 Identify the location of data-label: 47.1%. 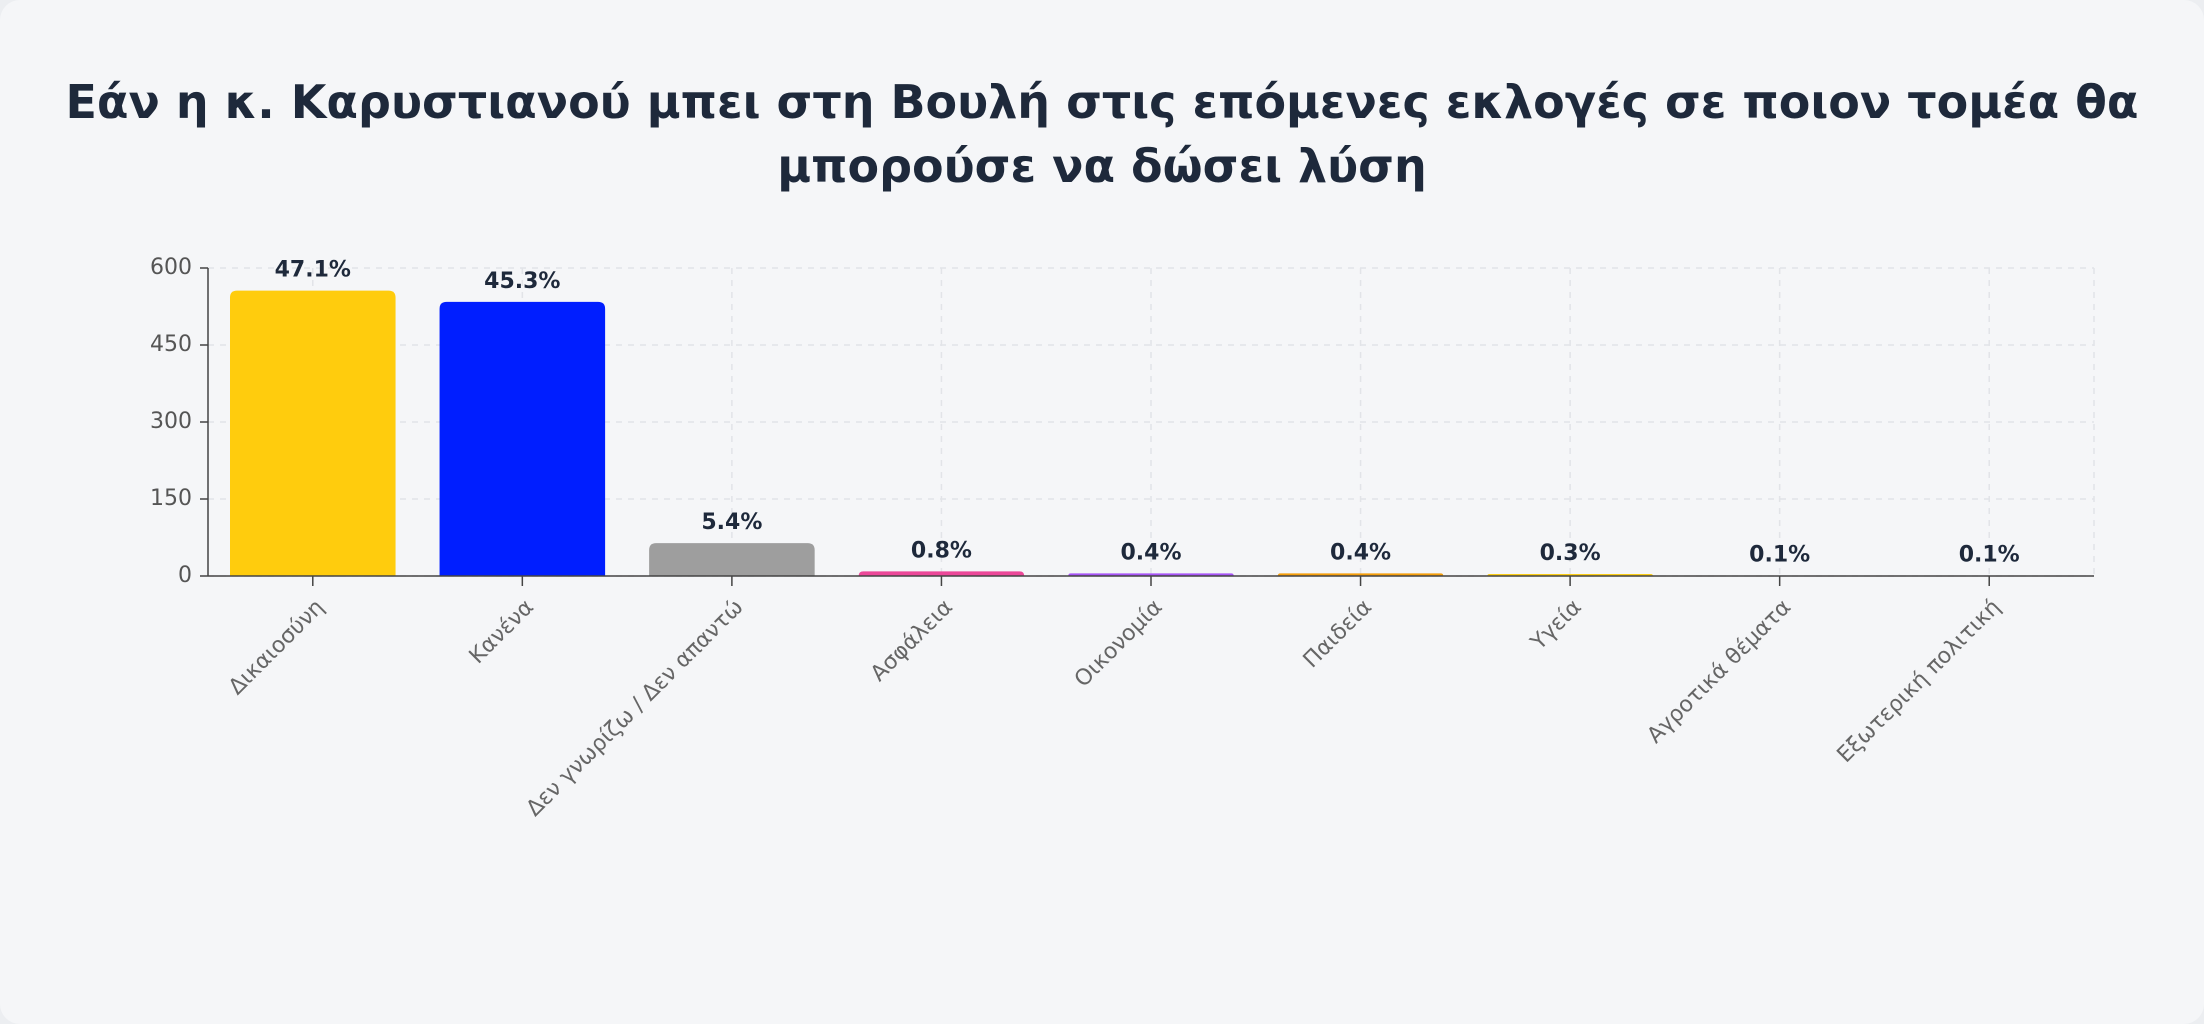
(313, 270).